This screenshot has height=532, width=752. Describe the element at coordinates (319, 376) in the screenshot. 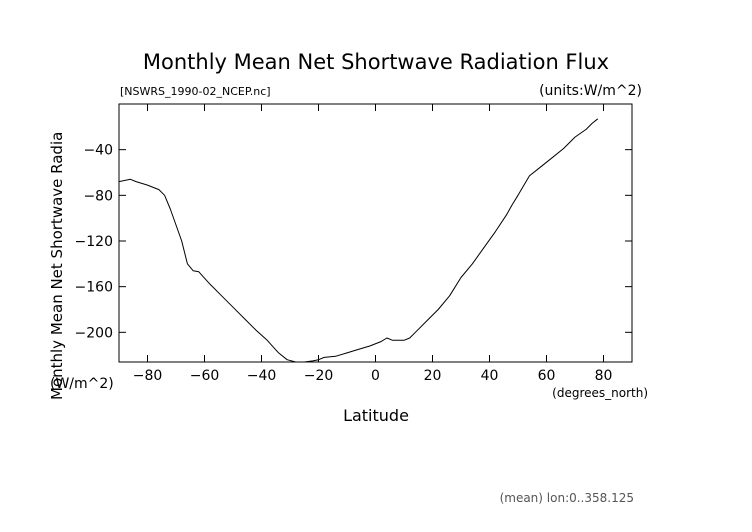

I see `x-tick-label: −20` at that location.